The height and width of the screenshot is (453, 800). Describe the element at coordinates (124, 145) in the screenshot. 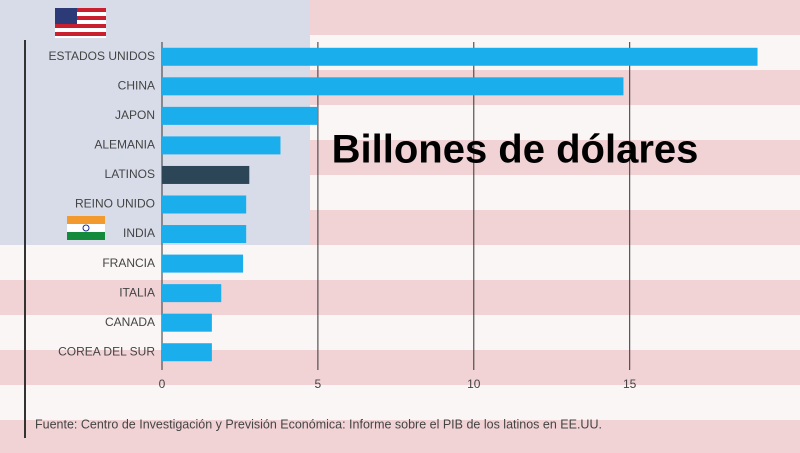

I see `y-tick-label: ALEMANIA` at that location.